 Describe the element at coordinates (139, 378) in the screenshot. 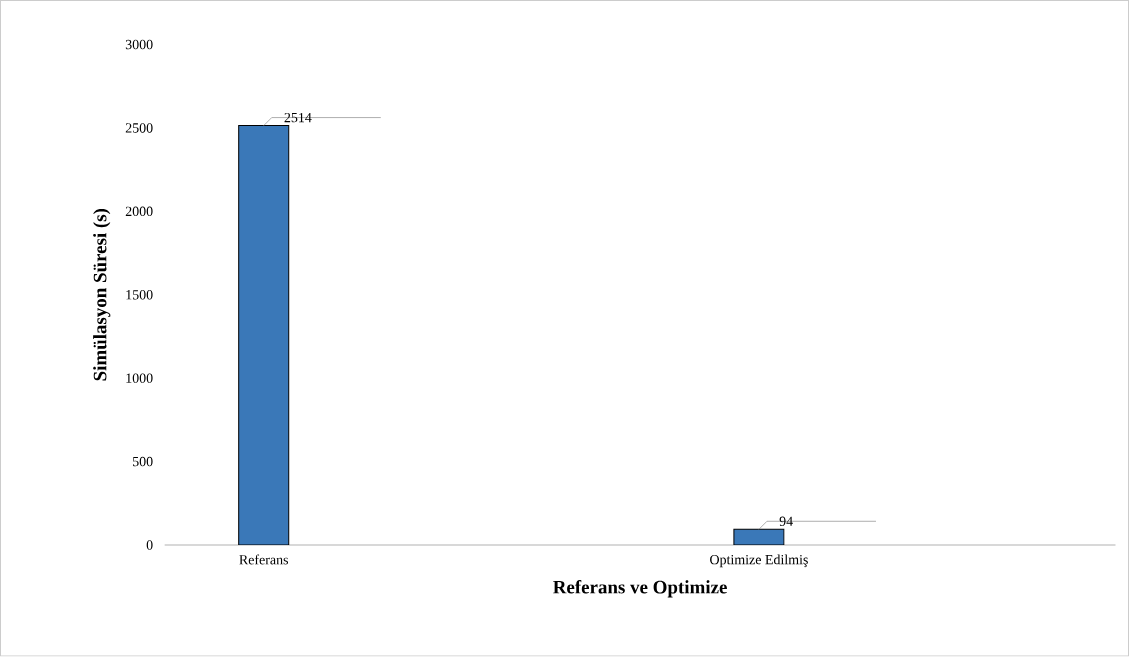

I see `y-tick-label: 1000` at that location.